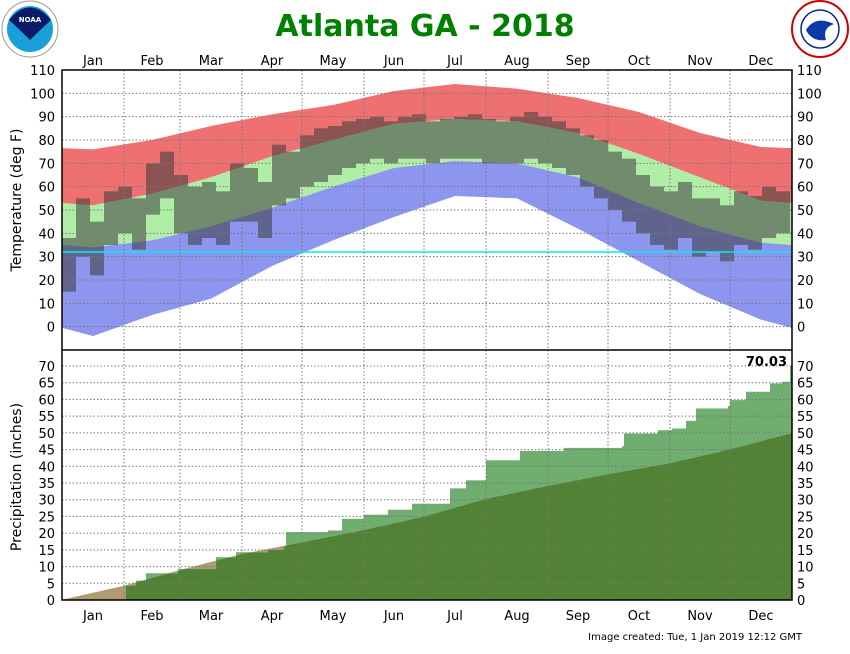  I want to click on precip-tick-label-right: 60, so click(805, 400).